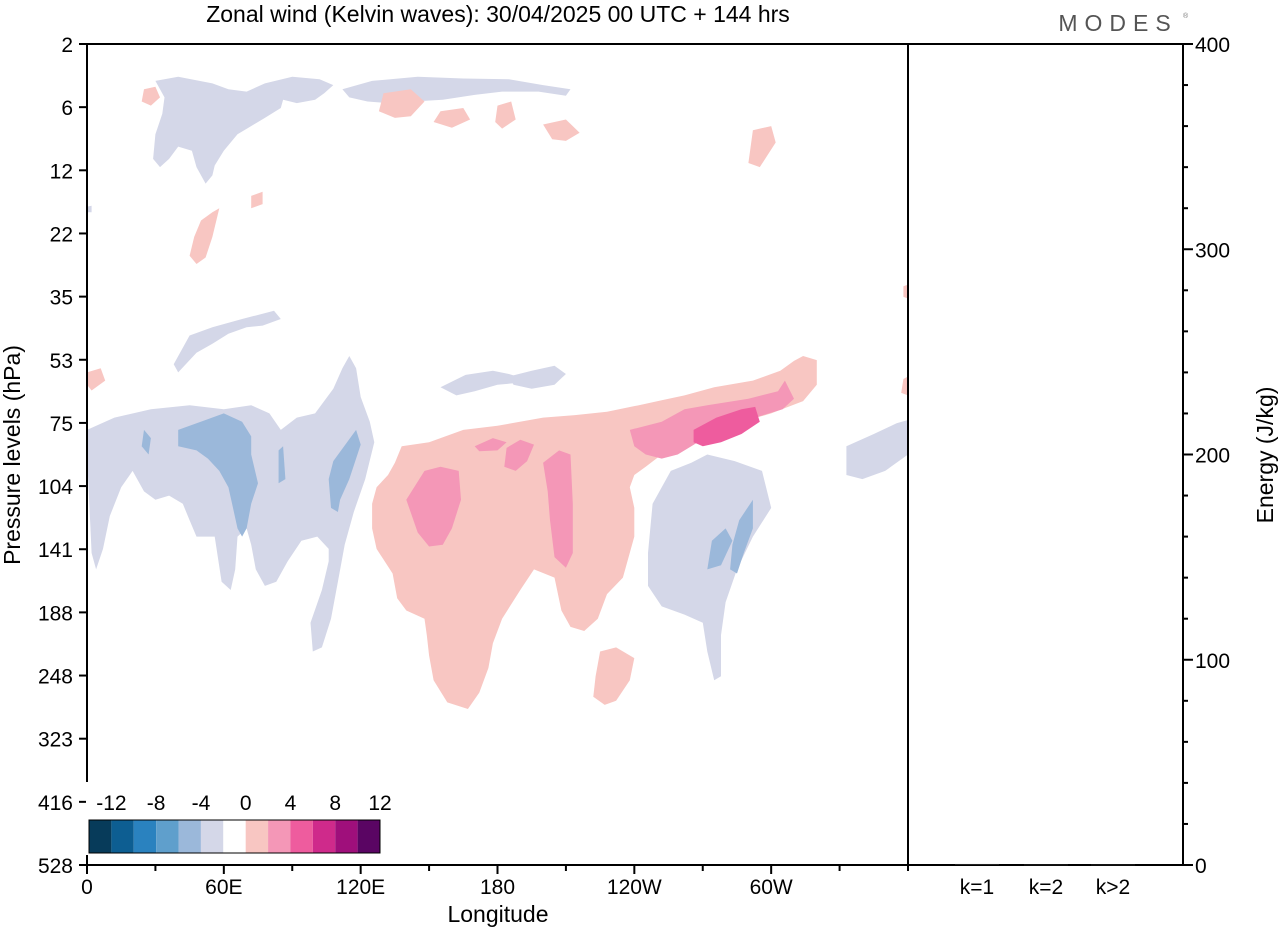  Describe the element at coordinates (67, 108) in the screenshot. I see `y-tick-label: 6` at that location.